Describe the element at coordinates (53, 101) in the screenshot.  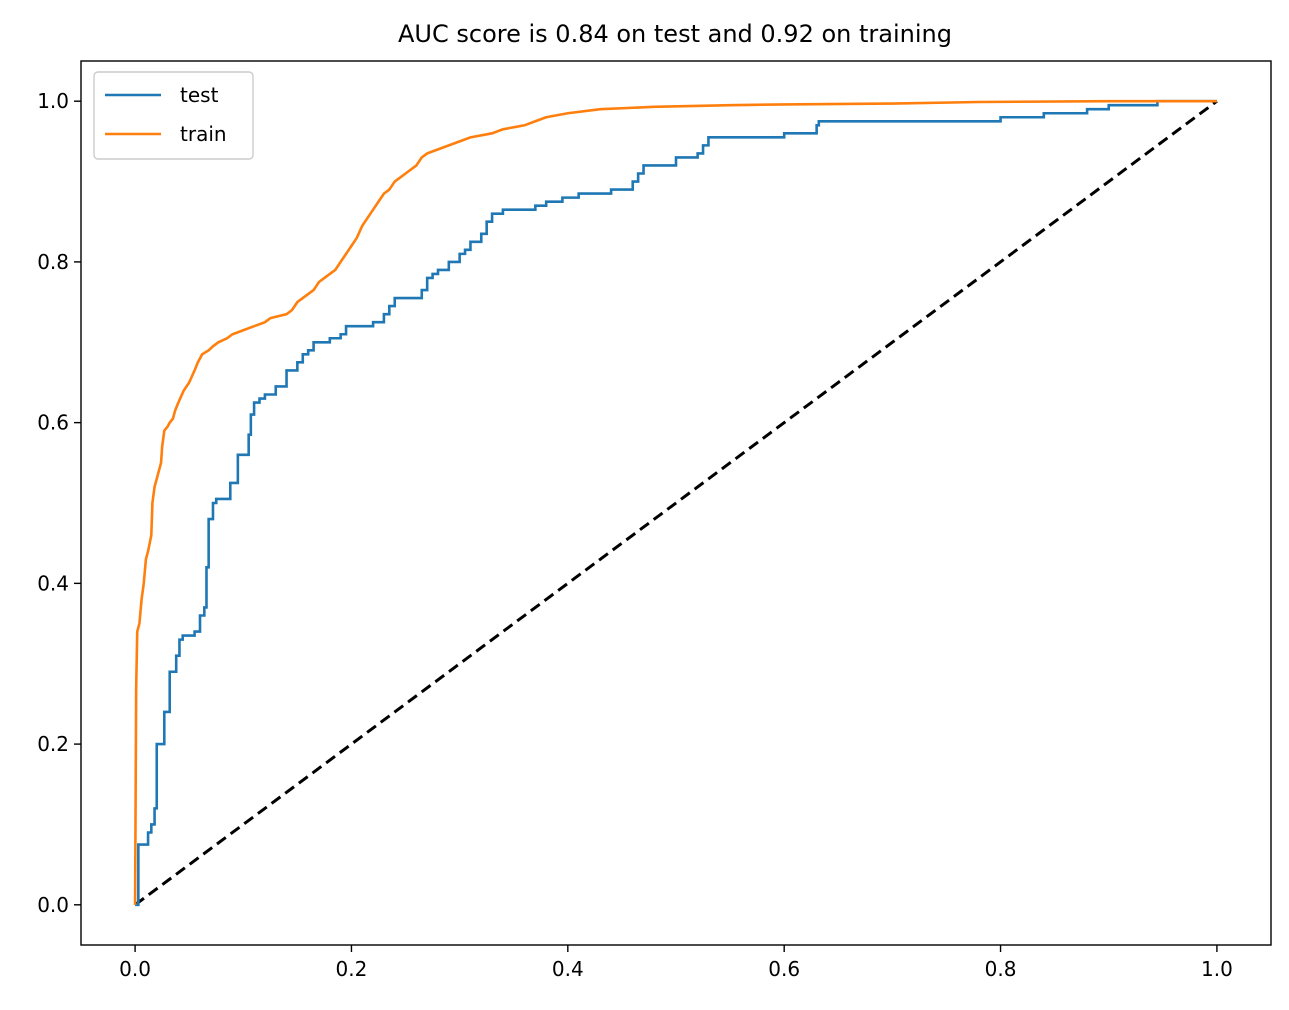
I see `y-tick-label: 1.0` at that location.